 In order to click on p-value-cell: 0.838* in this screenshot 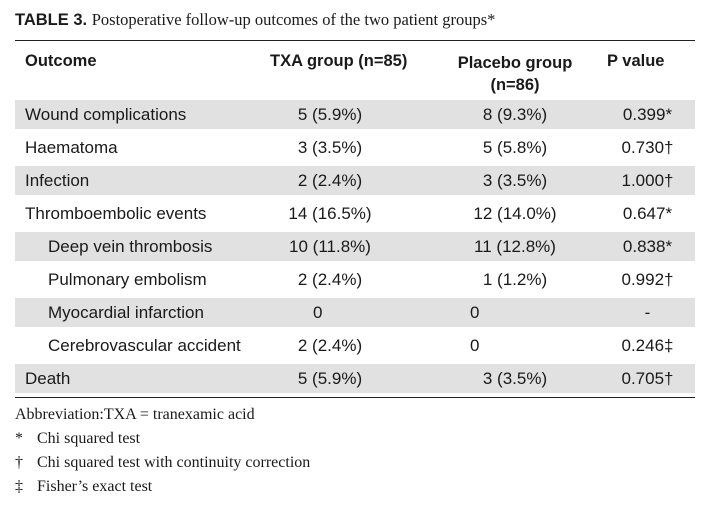, I will do `click(647, 246)`.